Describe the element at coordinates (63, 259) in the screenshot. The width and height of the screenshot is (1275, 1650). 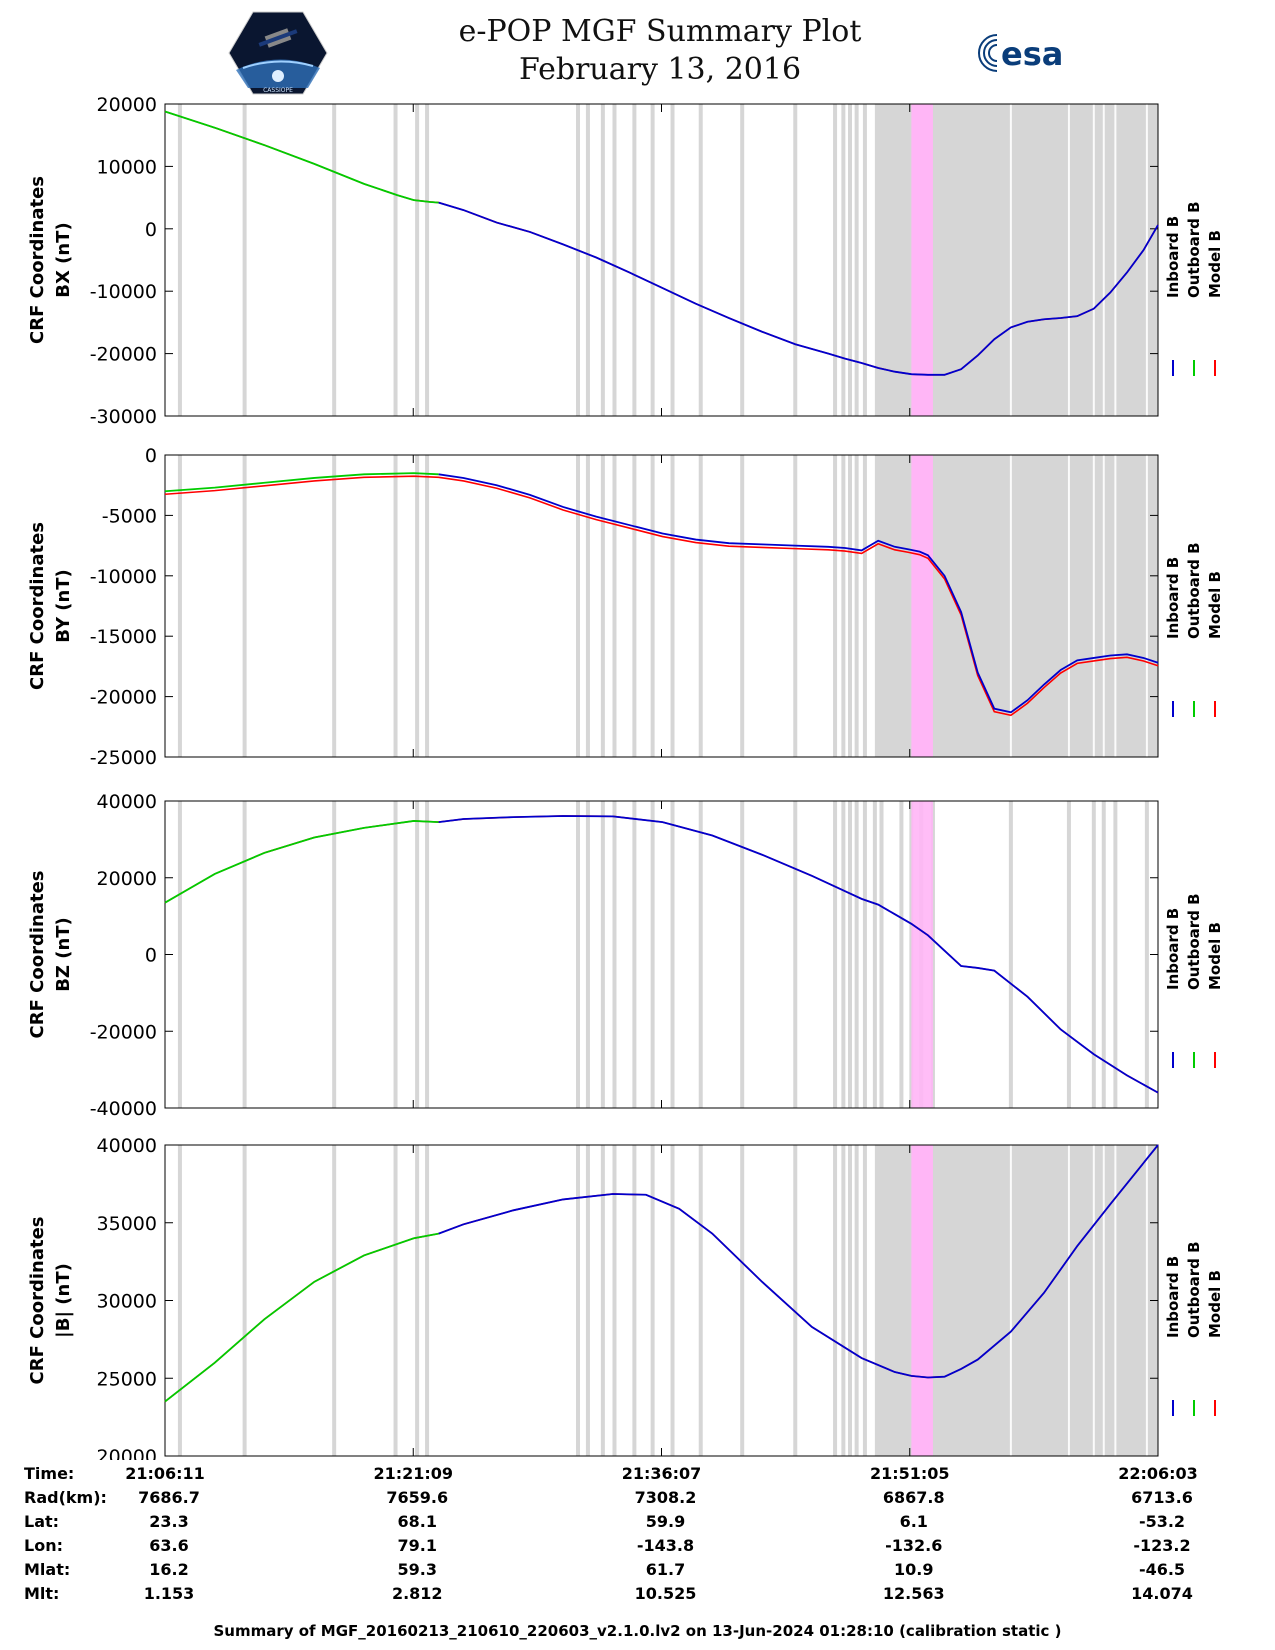
I see `y-axis-label: BX (nT)` at that location.